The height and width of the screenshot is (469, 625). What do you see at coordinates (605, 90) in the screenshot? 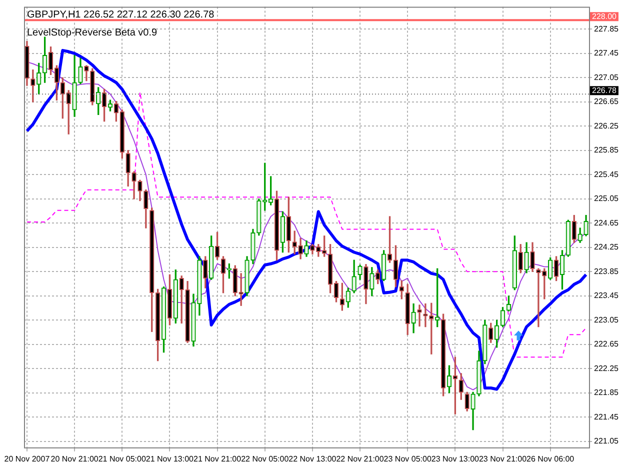
I see `ref-line-label: 226.78` at bounding box center [605, 90].